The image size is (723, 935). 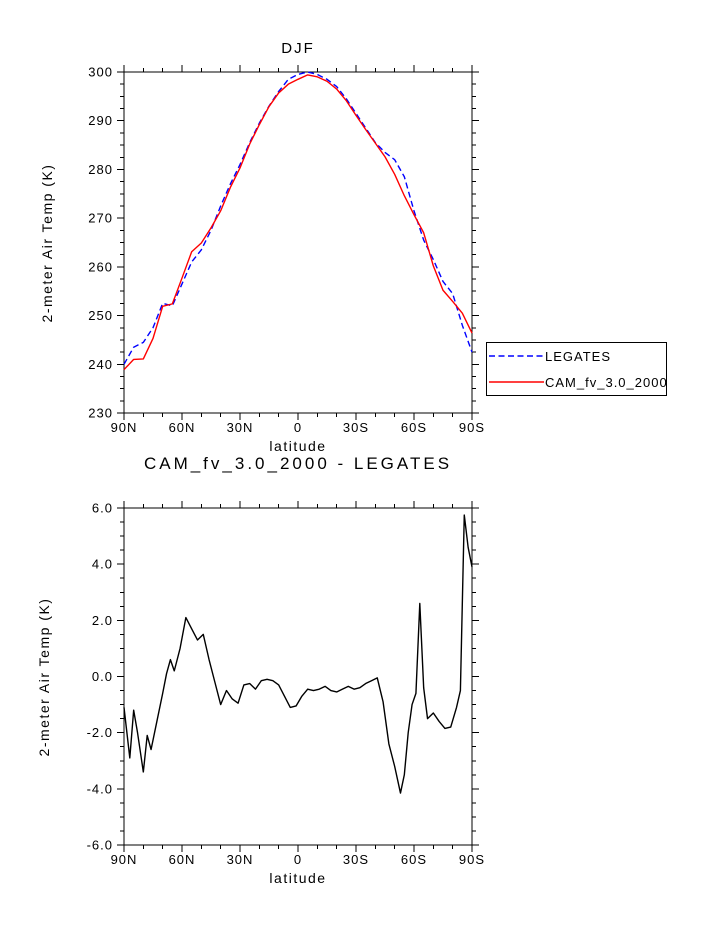 I want to click on legend-box: LEGATES CAM_fv_3.0_2000, so click(x=576, y=369).